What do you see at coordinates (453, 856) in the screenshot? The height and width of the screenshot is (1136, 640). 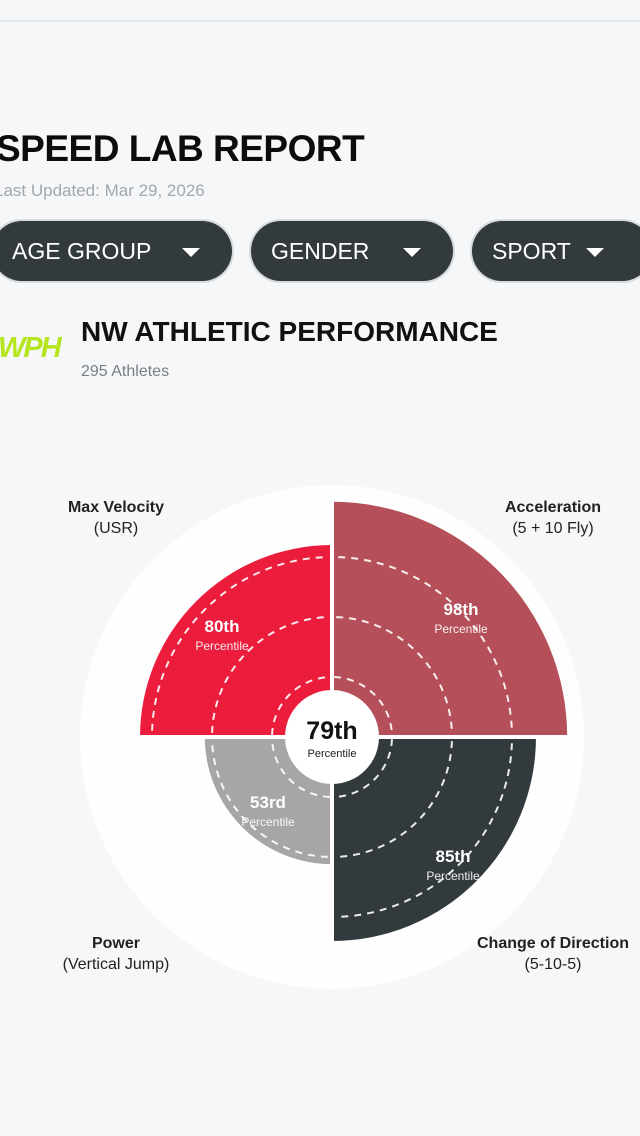 I see `change-of-direction-value: 85th` at bounding box center [453, 856].